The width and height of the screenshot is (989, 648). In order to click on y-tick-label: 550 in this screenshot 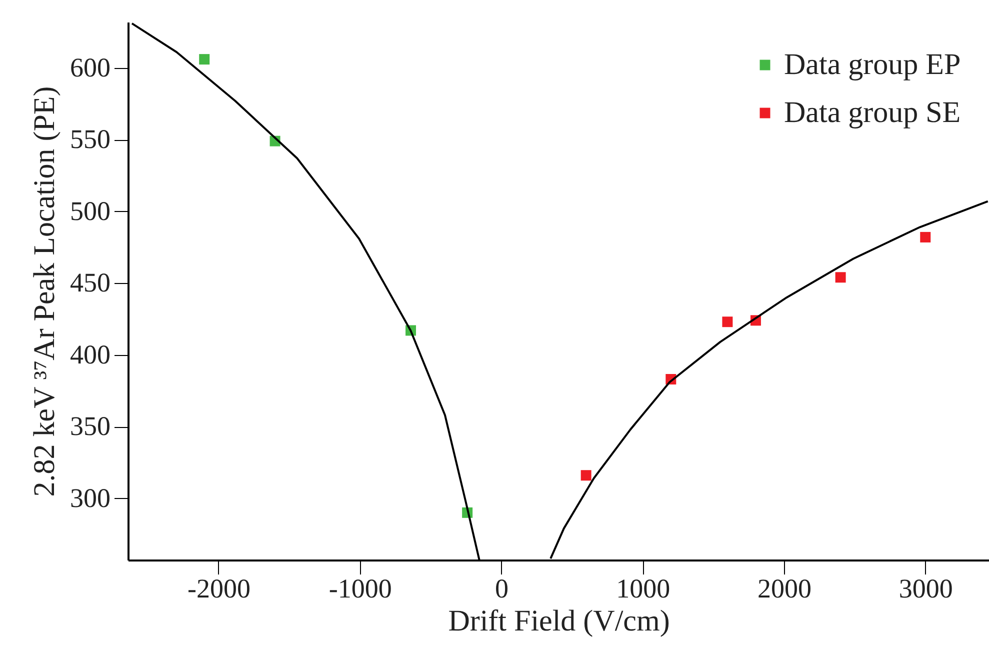, I will do `click(90, 139)`.